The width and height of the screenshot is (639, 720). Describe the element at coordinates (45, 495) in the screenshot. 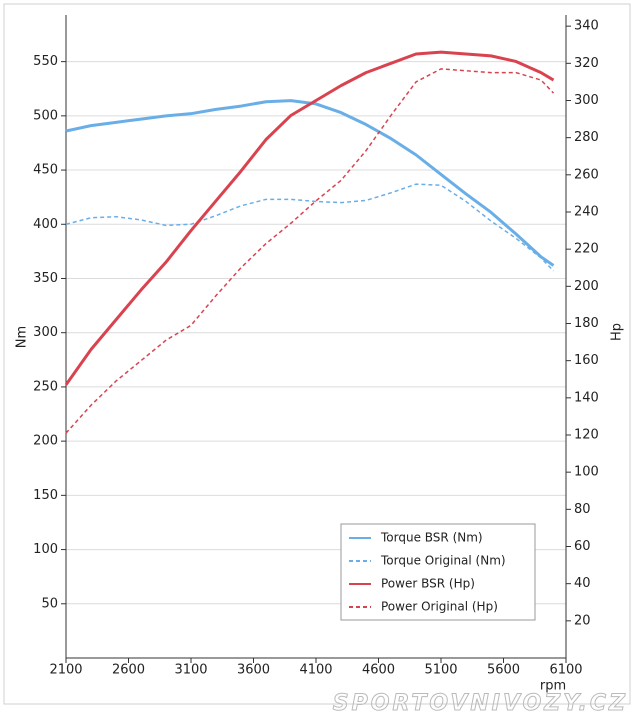

I see `y-tick-label: 150` at that location.